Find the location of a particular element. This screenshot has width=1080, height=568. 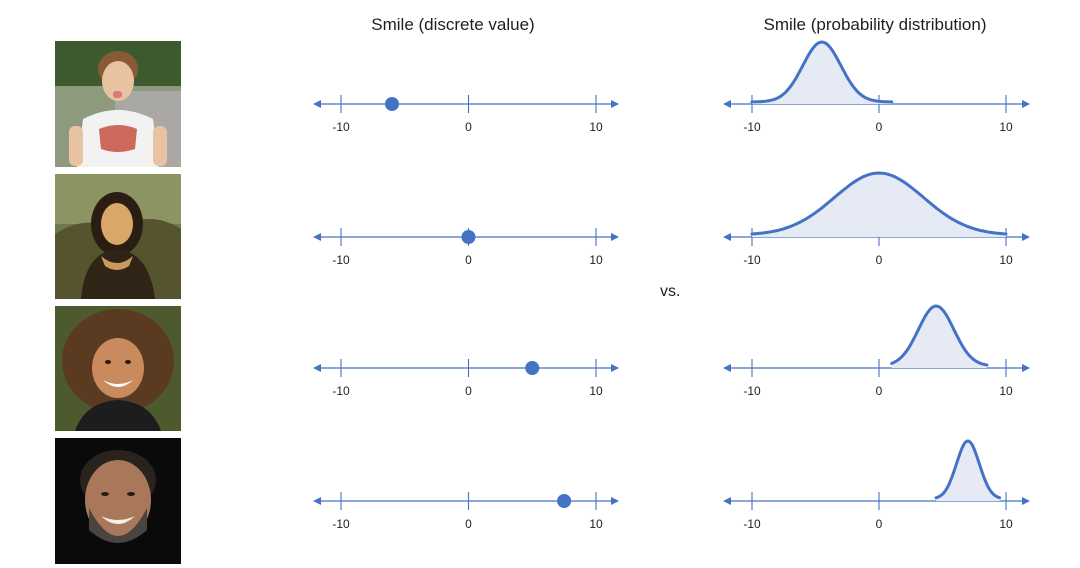

distribution-axis-row-2-tick-label-1: 0 is located at coordinates (879, 260).